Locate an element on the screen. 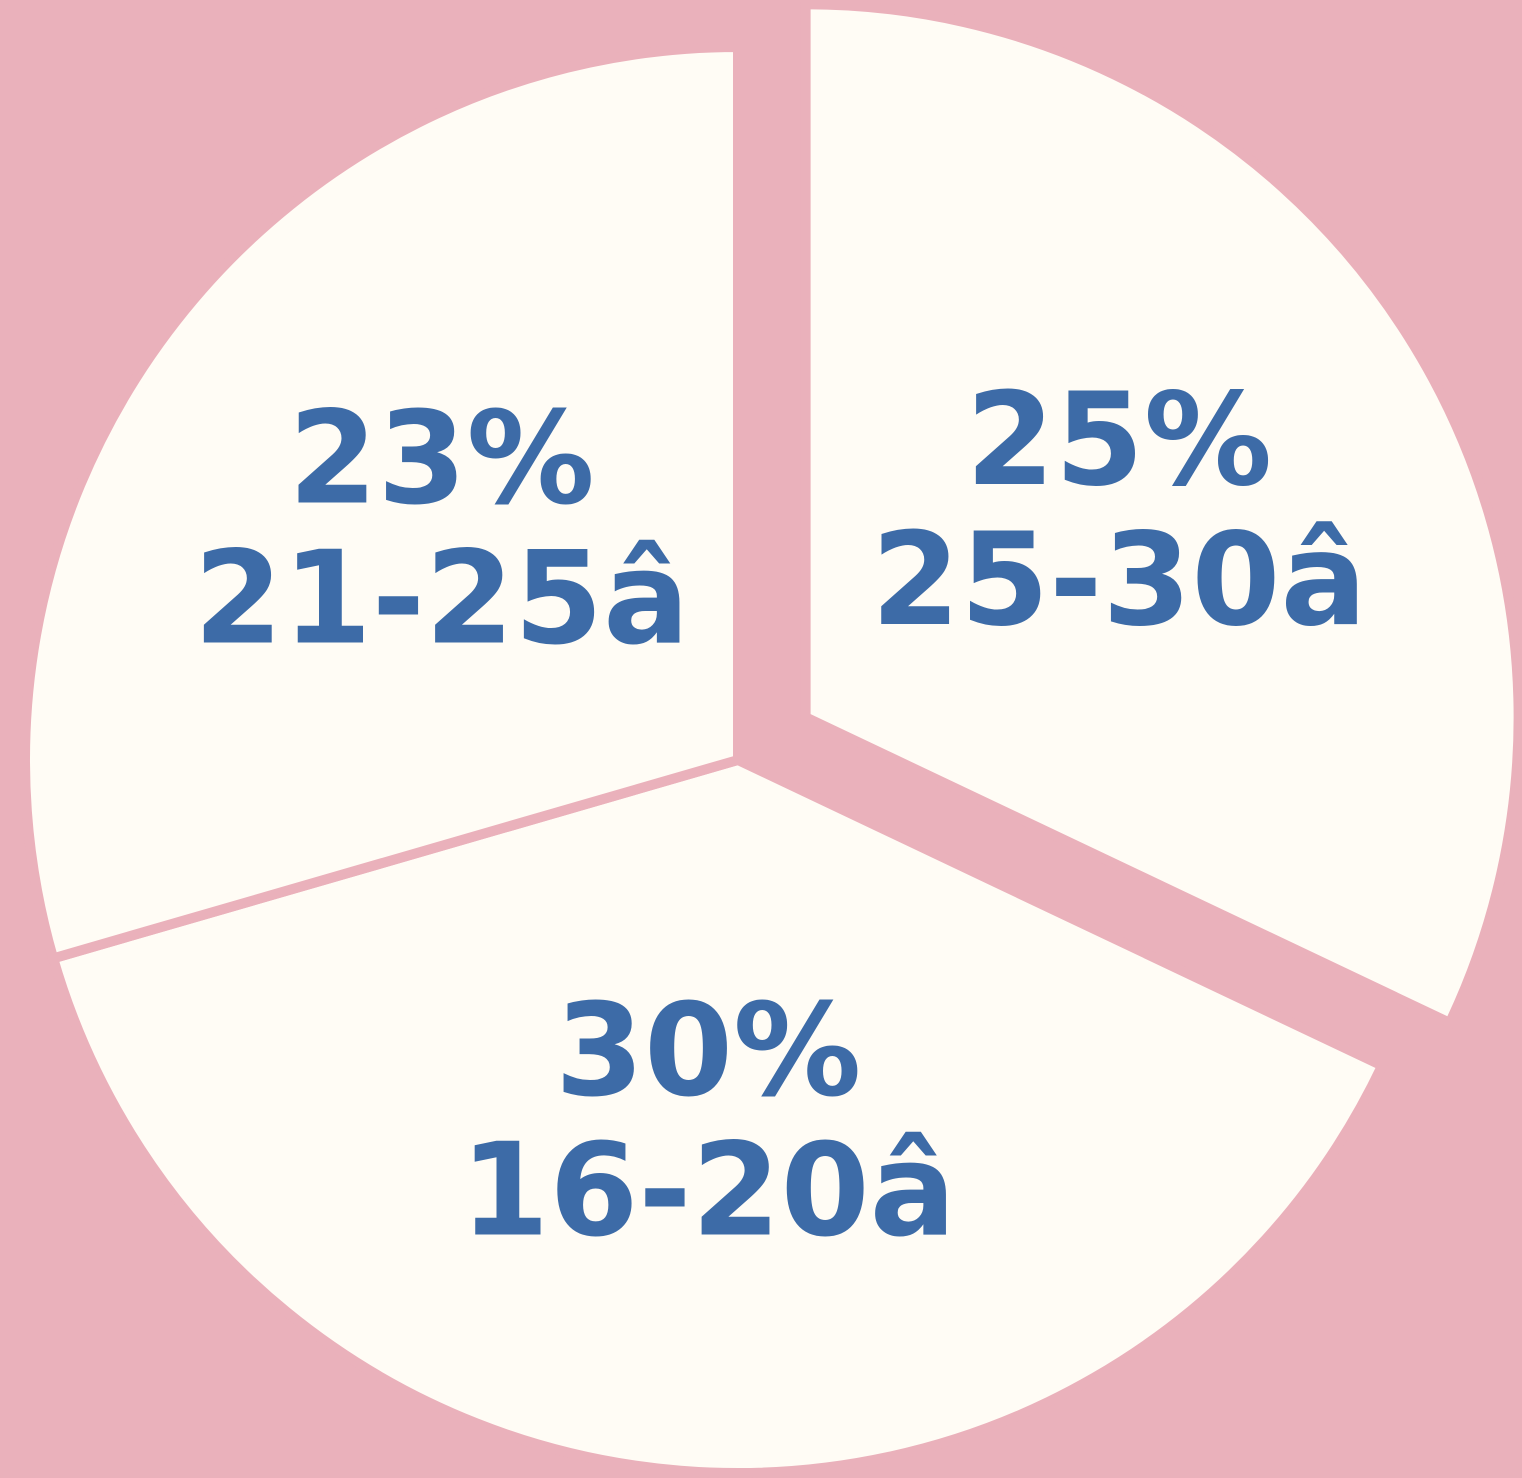 Image resolution: width=1522 pixels, height=1478 pixels. value-label: 25% is located at coordinates (1119, 440).